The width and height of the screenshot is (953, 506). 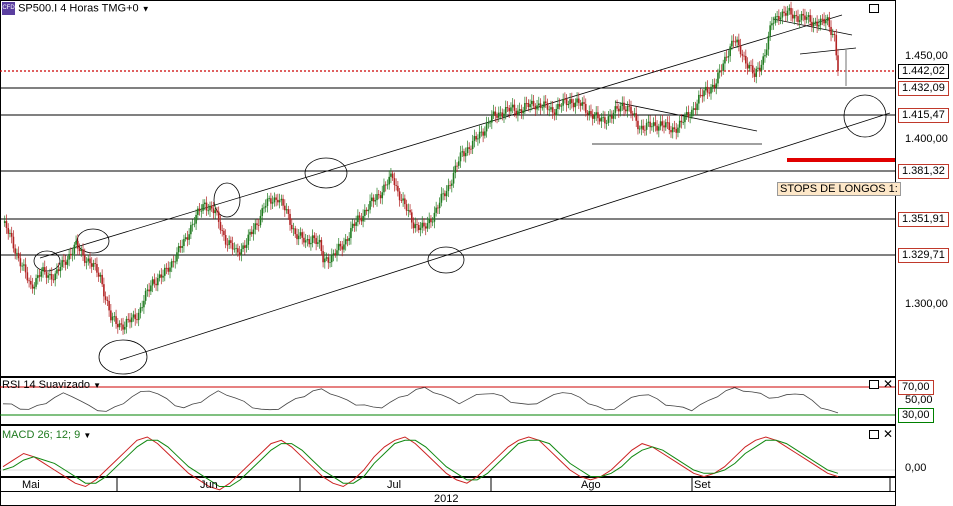 What do you see at coordinates (46, 385) in the screenshot?
I see `rsi-label: RSI 14 Suavizado` at bounding box center [46, 385].